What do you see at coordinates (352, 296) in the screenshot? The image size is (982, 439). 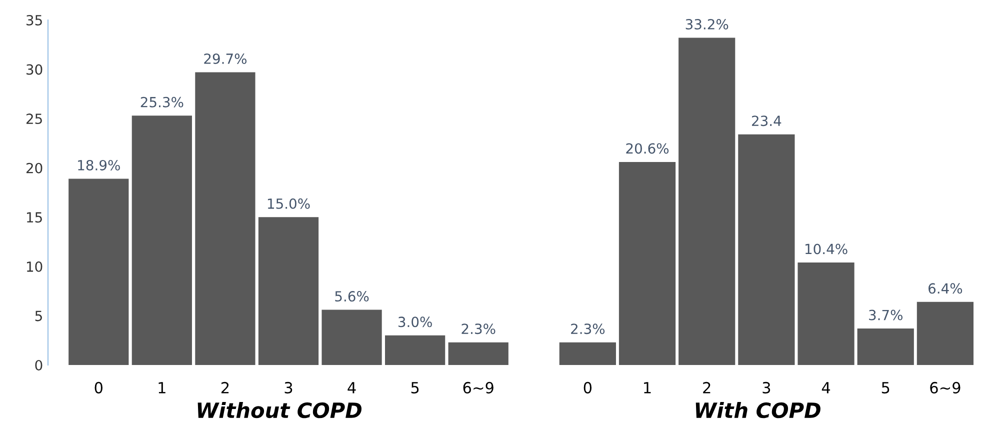 I see `data-label: 5.6%` at bounding box center [352, 296].